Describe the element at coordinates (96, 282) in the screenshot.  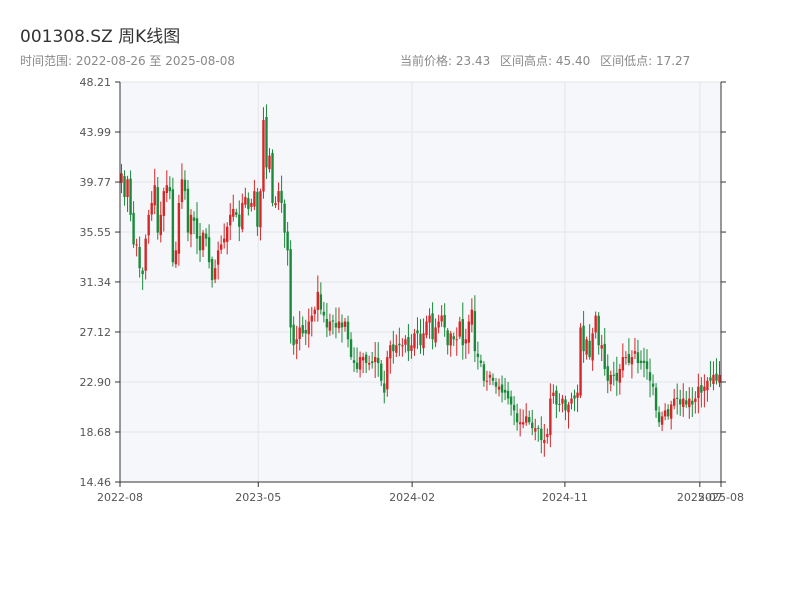
I see `y-tick-label: 31.34` at that location.